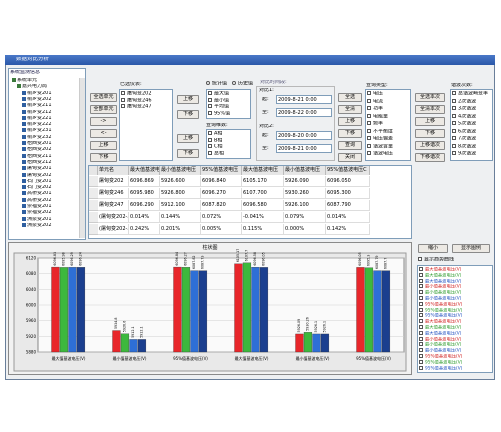 The image size is (501, 432). Describe the element at coordinates (464, 101) in the screenshot. I see `harmonic-item: 2次谐波` at that location.